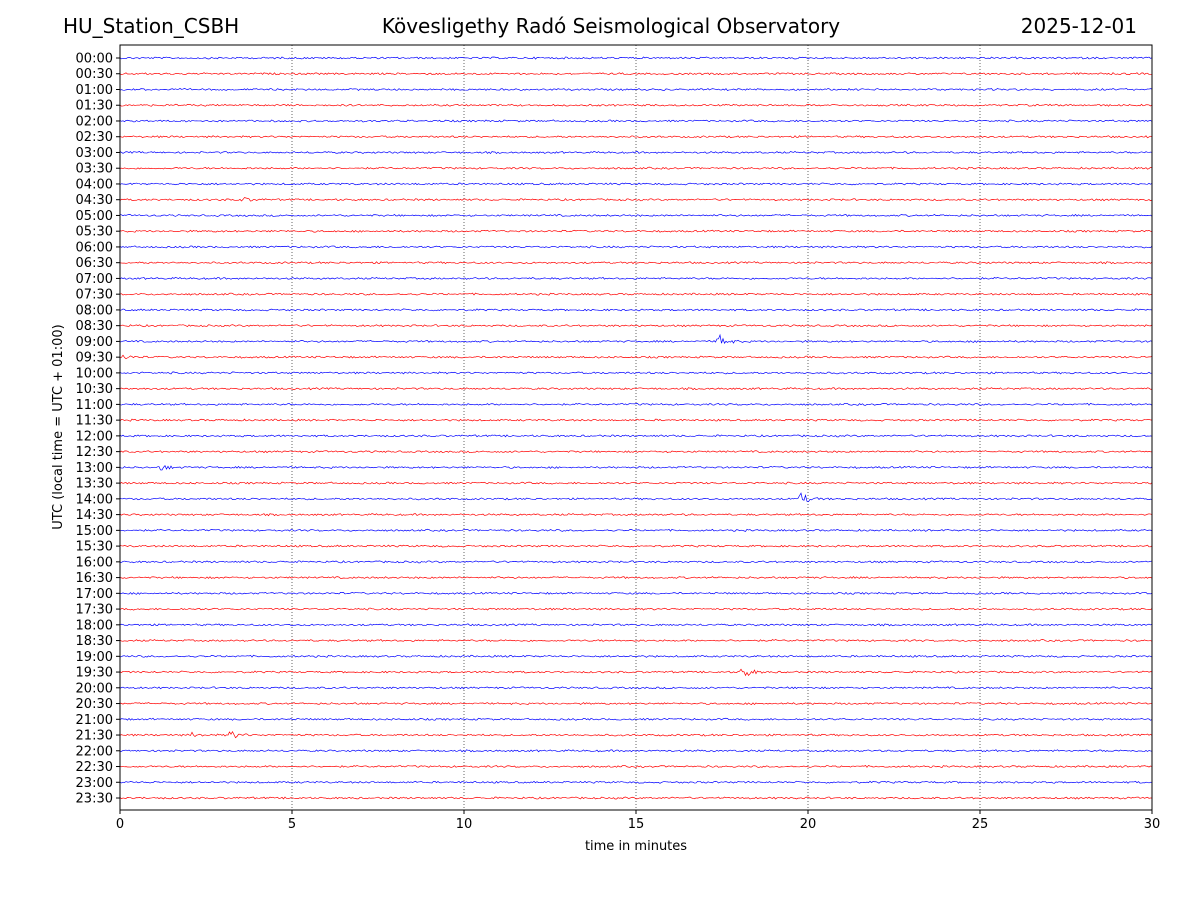 This screenshot has height=900, width=1200. Describe the element at coordinates (94, 641) in the screenshot. I see `y-tick-label: 18:30` at that location.